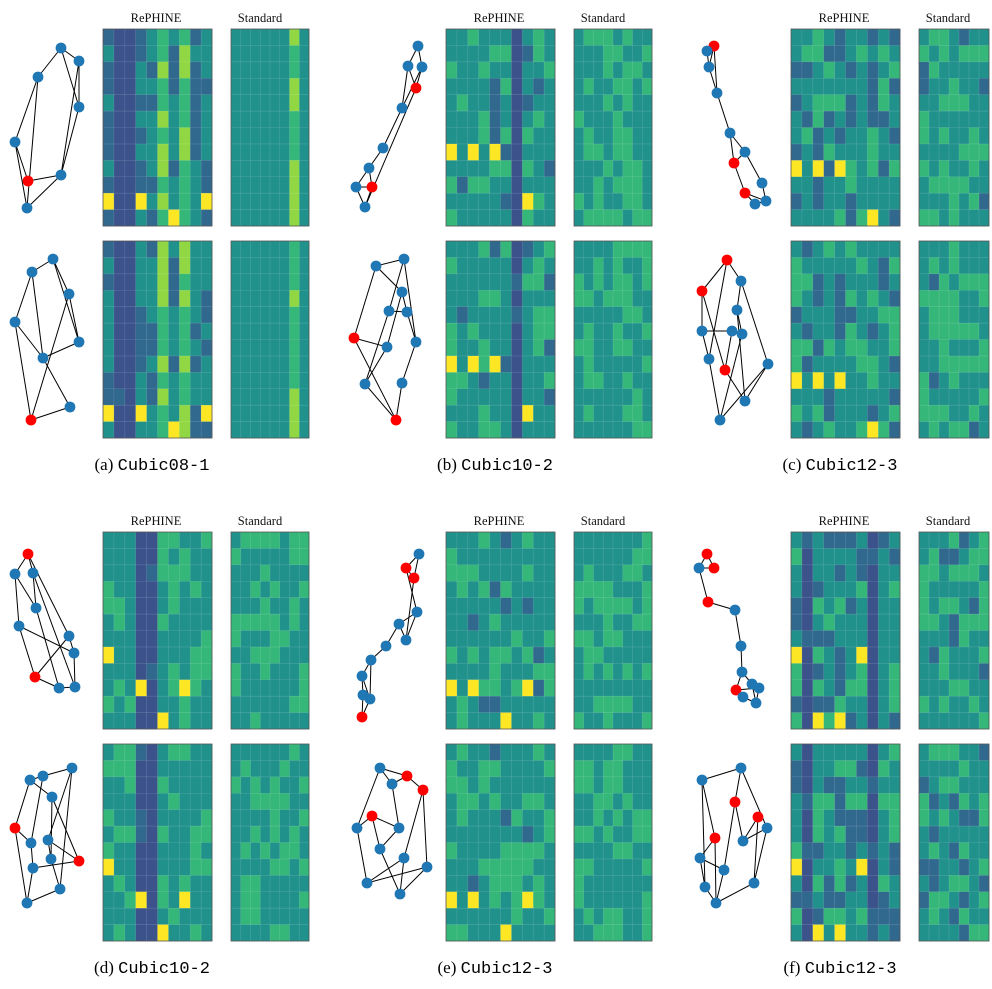 This screenshot has width=992, height=989. What do you see at coordinates (742, 334) in the screenshot?
I see `graph-node` at bounding box center [742, 334].